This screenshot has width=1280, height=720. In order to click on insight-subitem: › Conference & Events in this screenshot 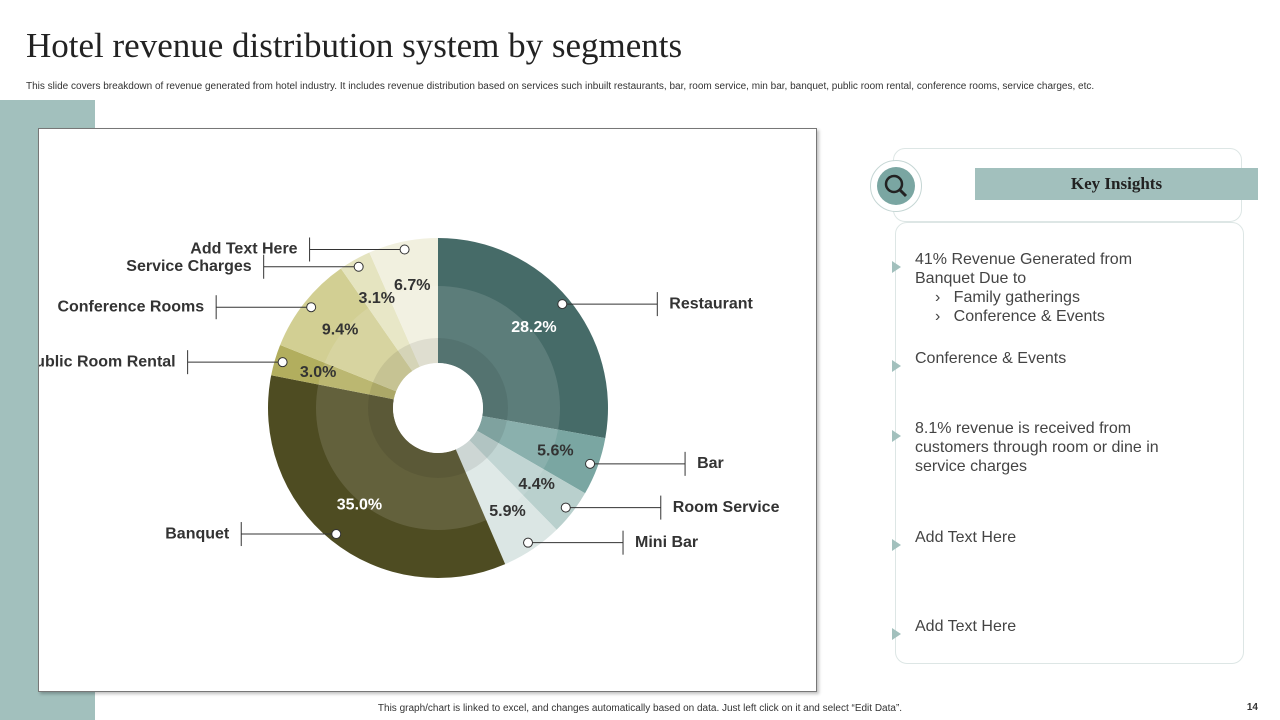, I will do `click(1020, 316)`.